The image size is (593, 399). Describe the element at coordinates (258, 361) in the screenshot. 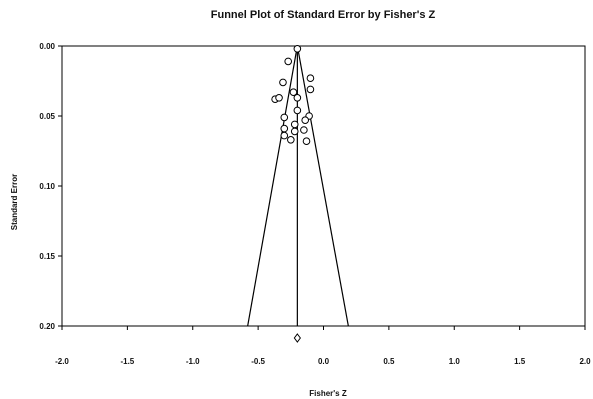

I see `x-tick-label: -0.5` at that location.